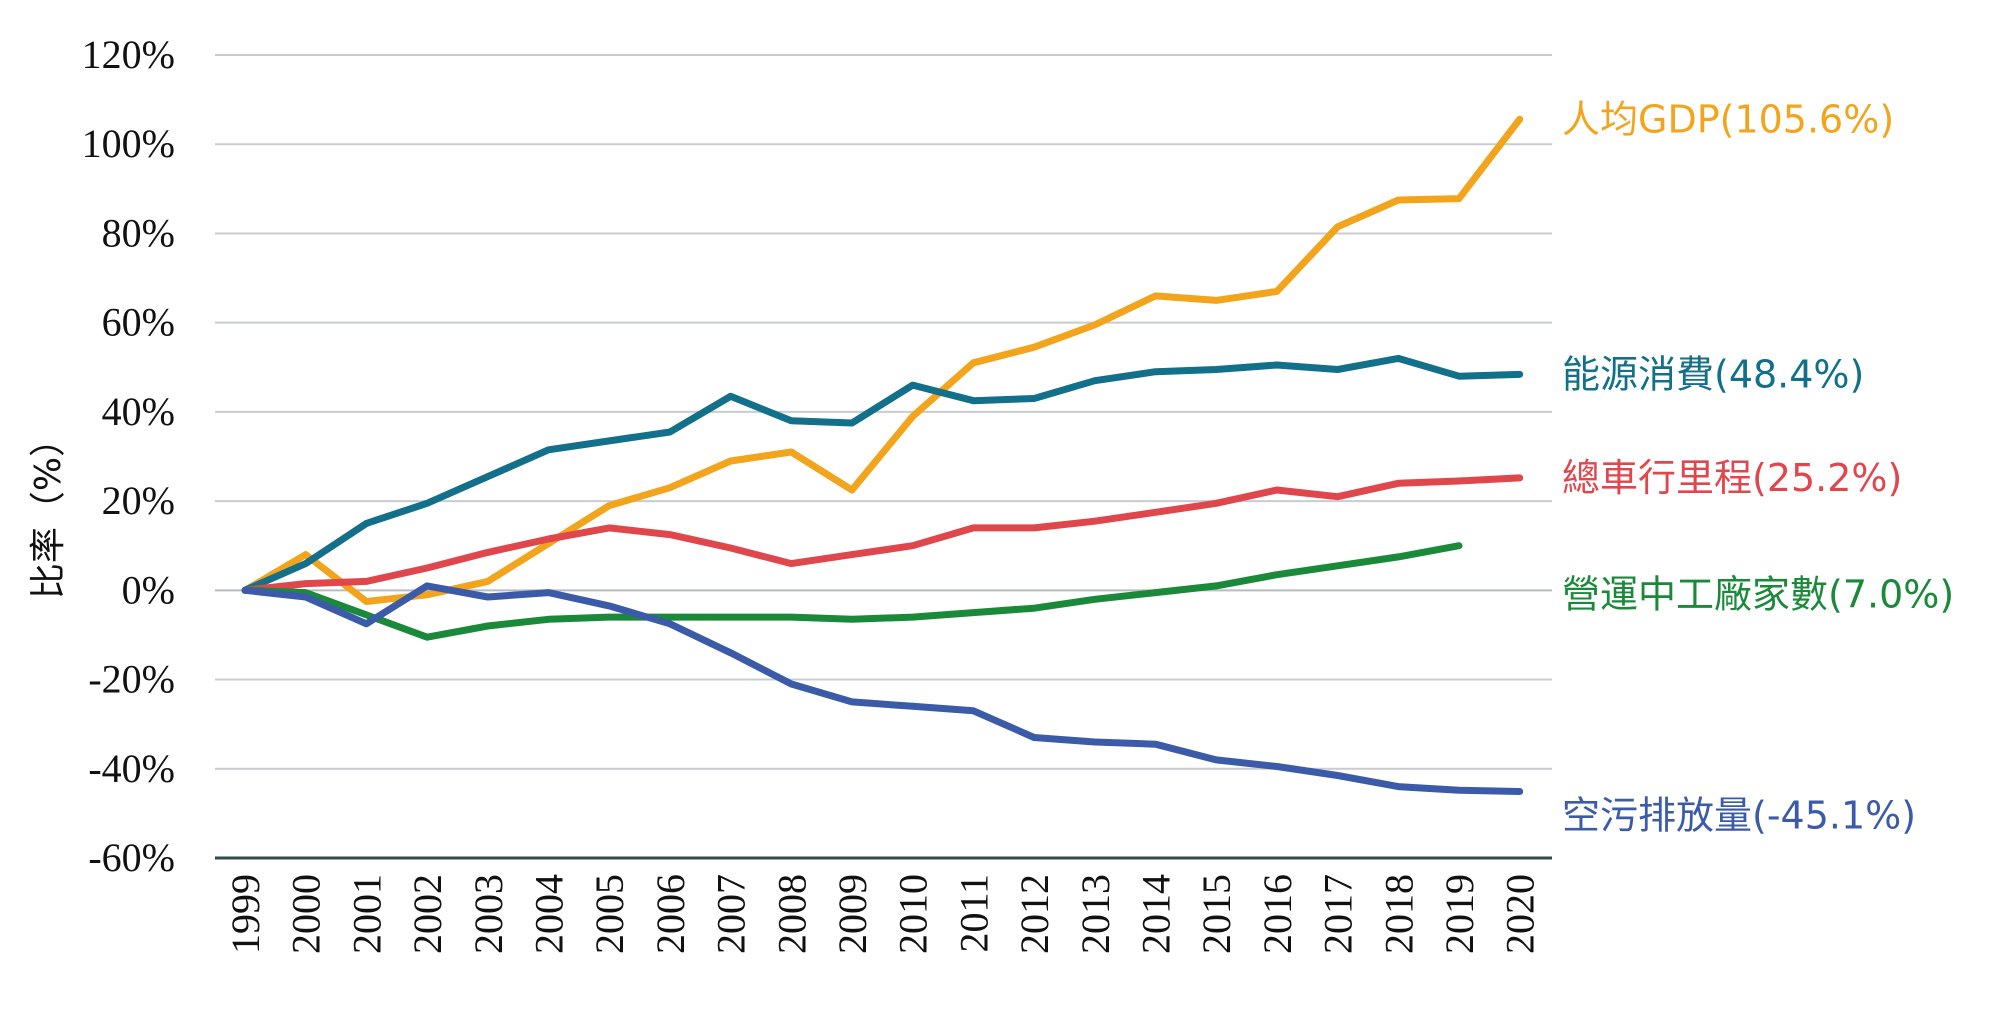  What do you see at coordinates (138, 500) in the screenshot?
I see `y-tick-label: 20%` at bounding box center [138, 500].